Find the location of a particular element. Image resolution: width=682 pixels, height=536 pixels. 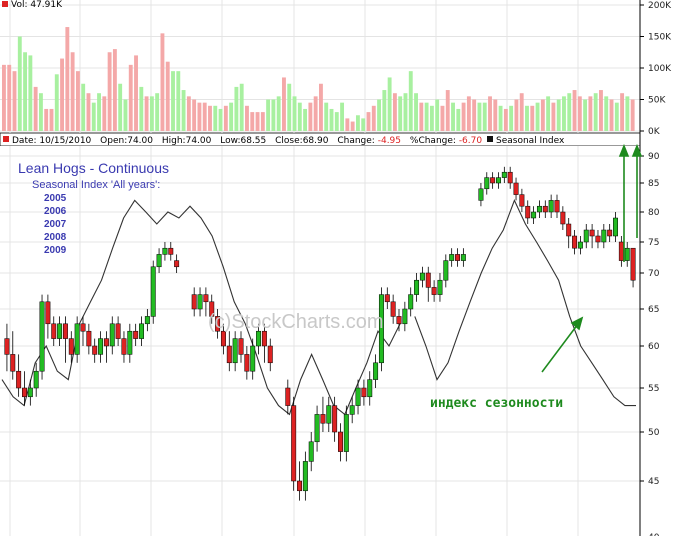

vol-tick-label: 200K is located at coordinates (660, 6).